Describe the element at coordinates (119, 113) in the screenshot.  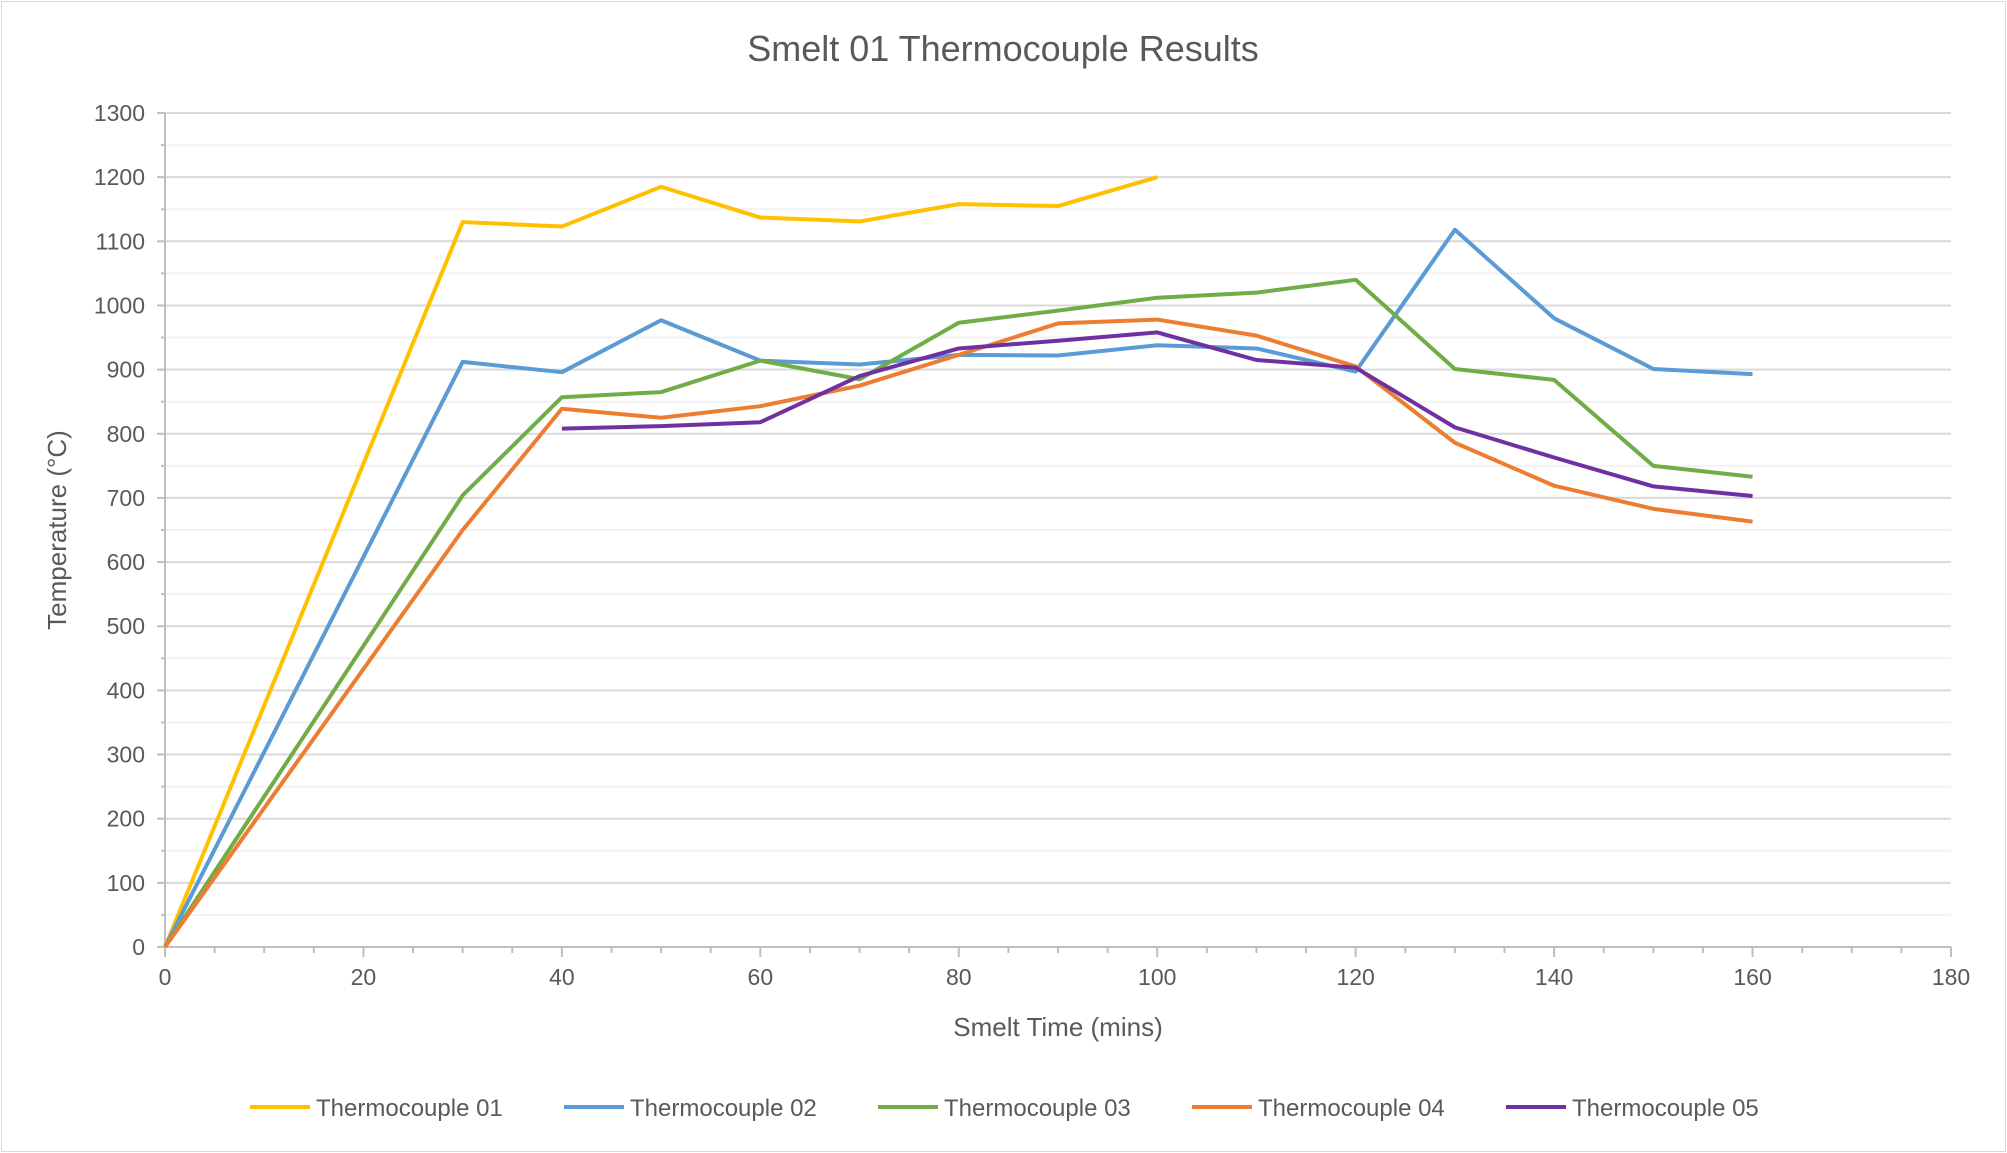
I see `y-tick-label: 1300` at that location.